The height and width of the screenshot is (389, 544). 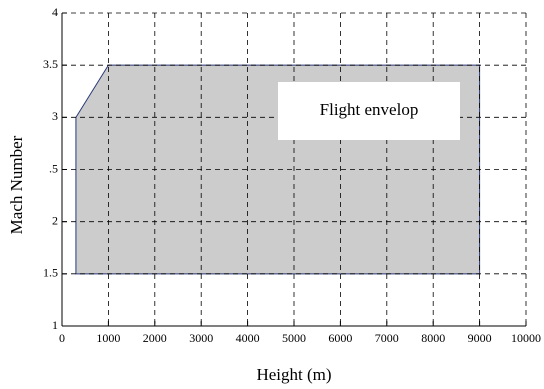 What do you see at coordinates (387, 338) in the screenshot?
I see `x-tick-label: 7000` at bounding box center [387, 338].